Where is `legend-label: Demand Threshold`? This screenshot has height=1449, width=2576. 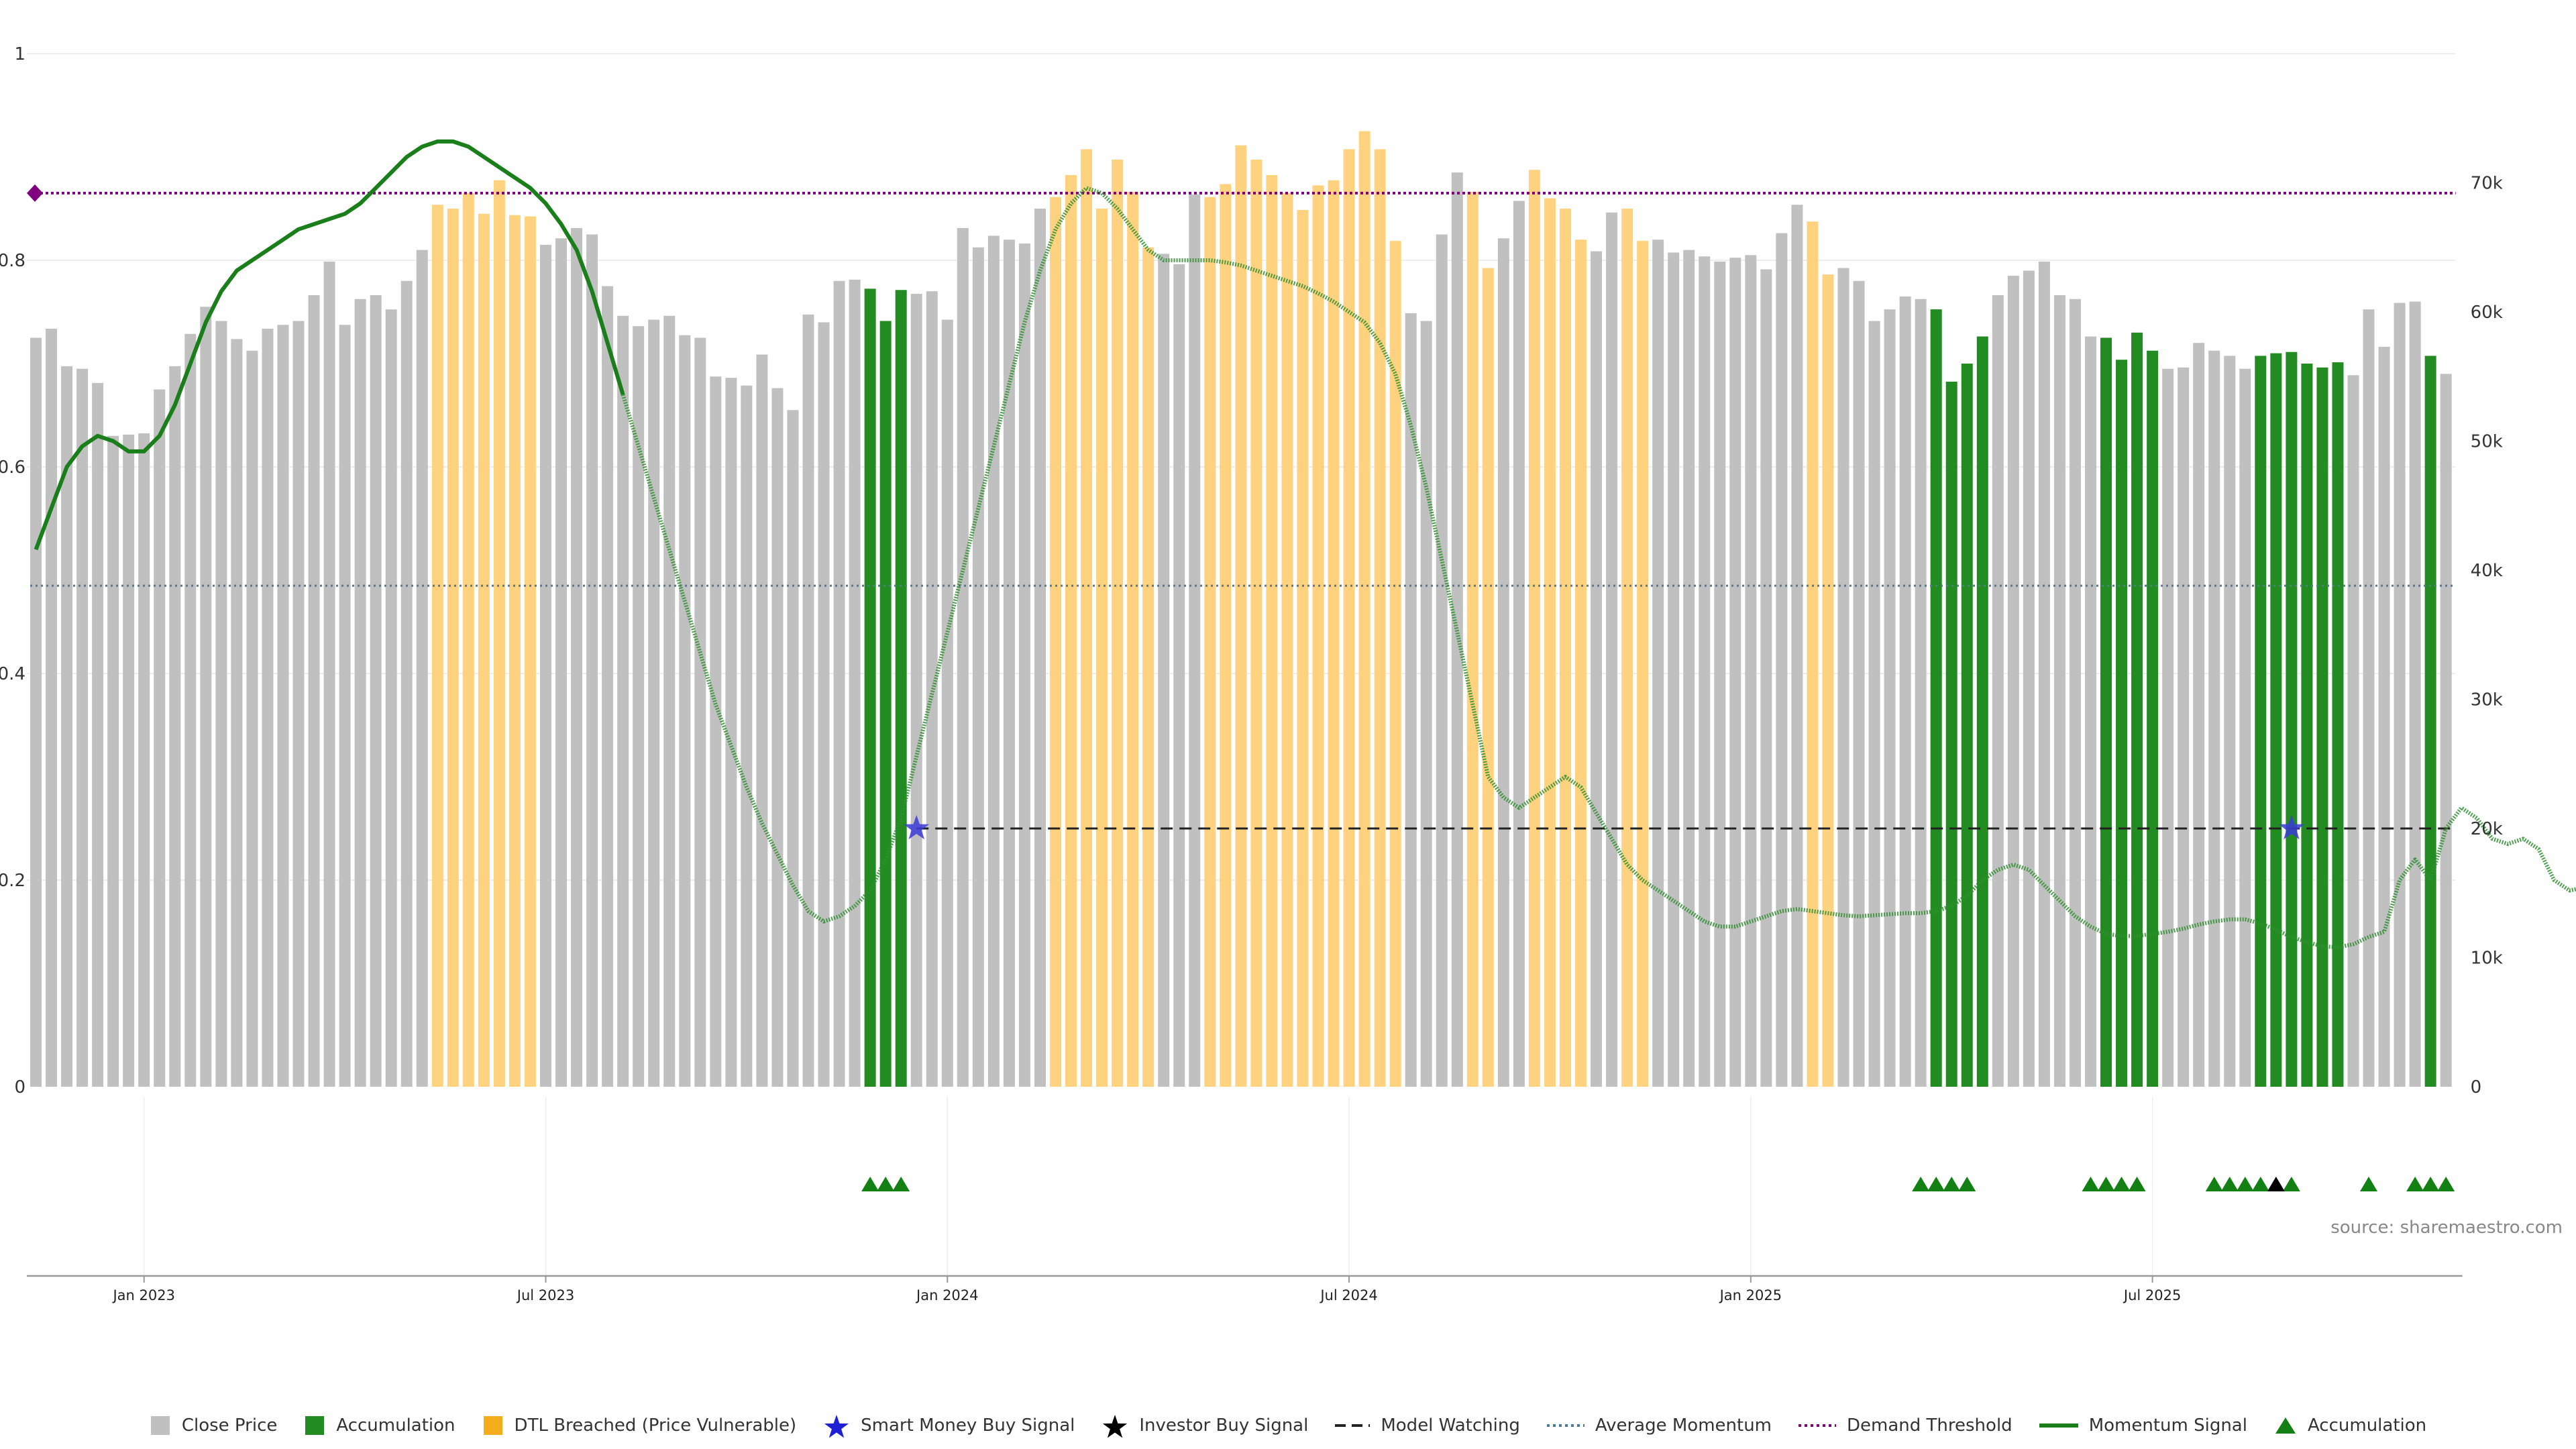
legend-label: Demand Threshold is located at coordinates (1929, 1425).